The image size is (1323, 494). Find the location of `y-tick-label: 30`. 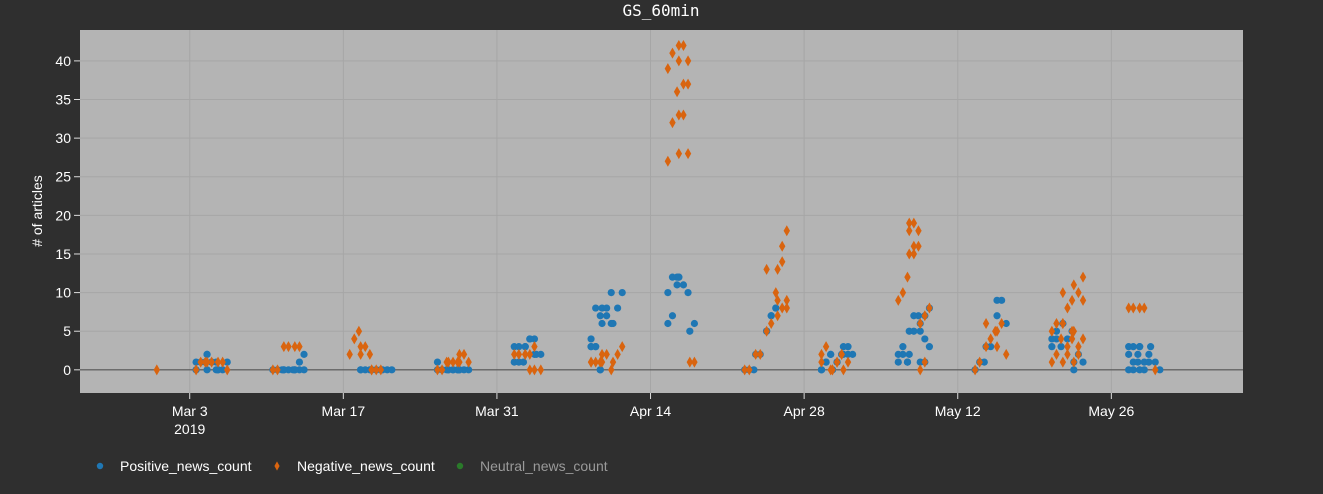

y-tick-label: 30 is located at coordinates (63, 138).